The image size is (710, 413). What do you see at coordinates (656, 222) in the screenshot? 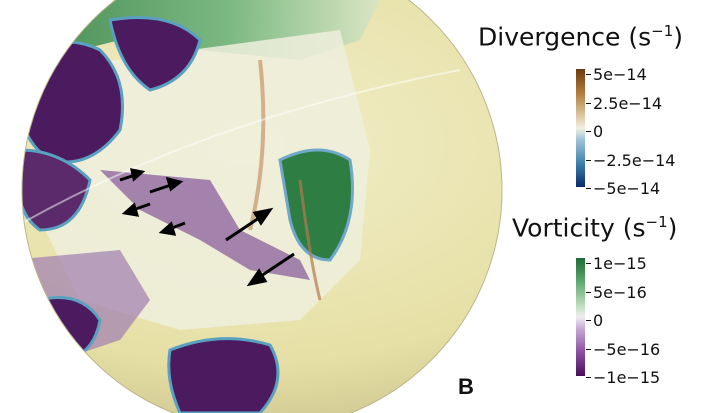
I see `vorticity-unit-exponent: −1` at bounding box center [656, 222].